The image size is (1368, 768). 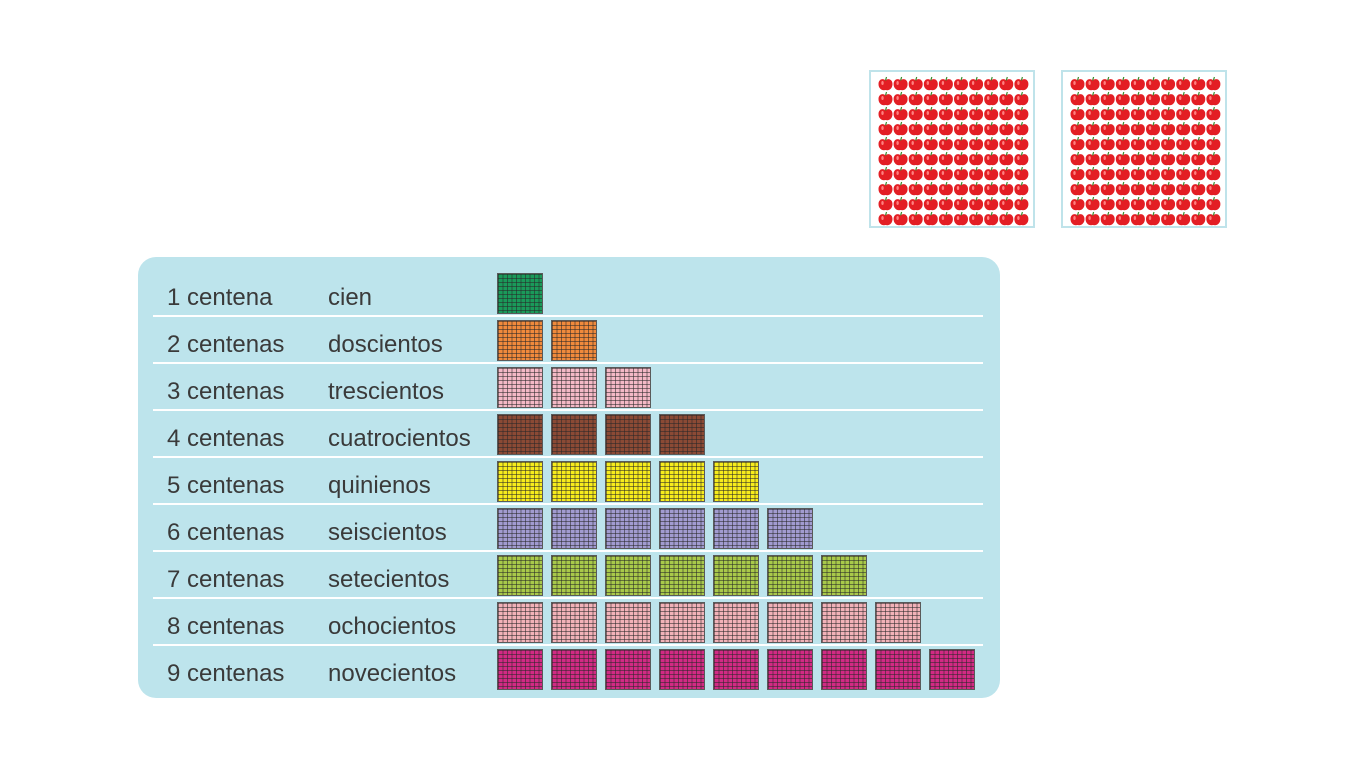 What do you see at coordinates (568, 387) in the screenshot?
I see `table-row: 3 centenas trescientos` at bounding box center [568, 387].